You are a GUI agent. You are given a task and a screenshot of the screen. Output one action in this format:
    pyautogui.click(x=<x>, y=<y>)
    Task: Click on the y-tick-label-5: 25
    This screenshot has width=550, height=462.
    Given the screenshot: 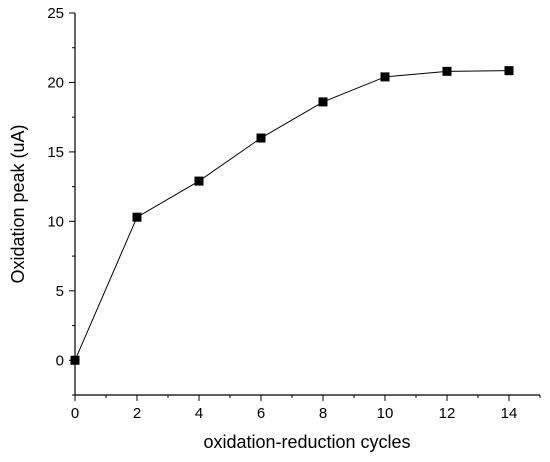 What is the action you would take?
    pyautogui.click(x=55, y=13)
    